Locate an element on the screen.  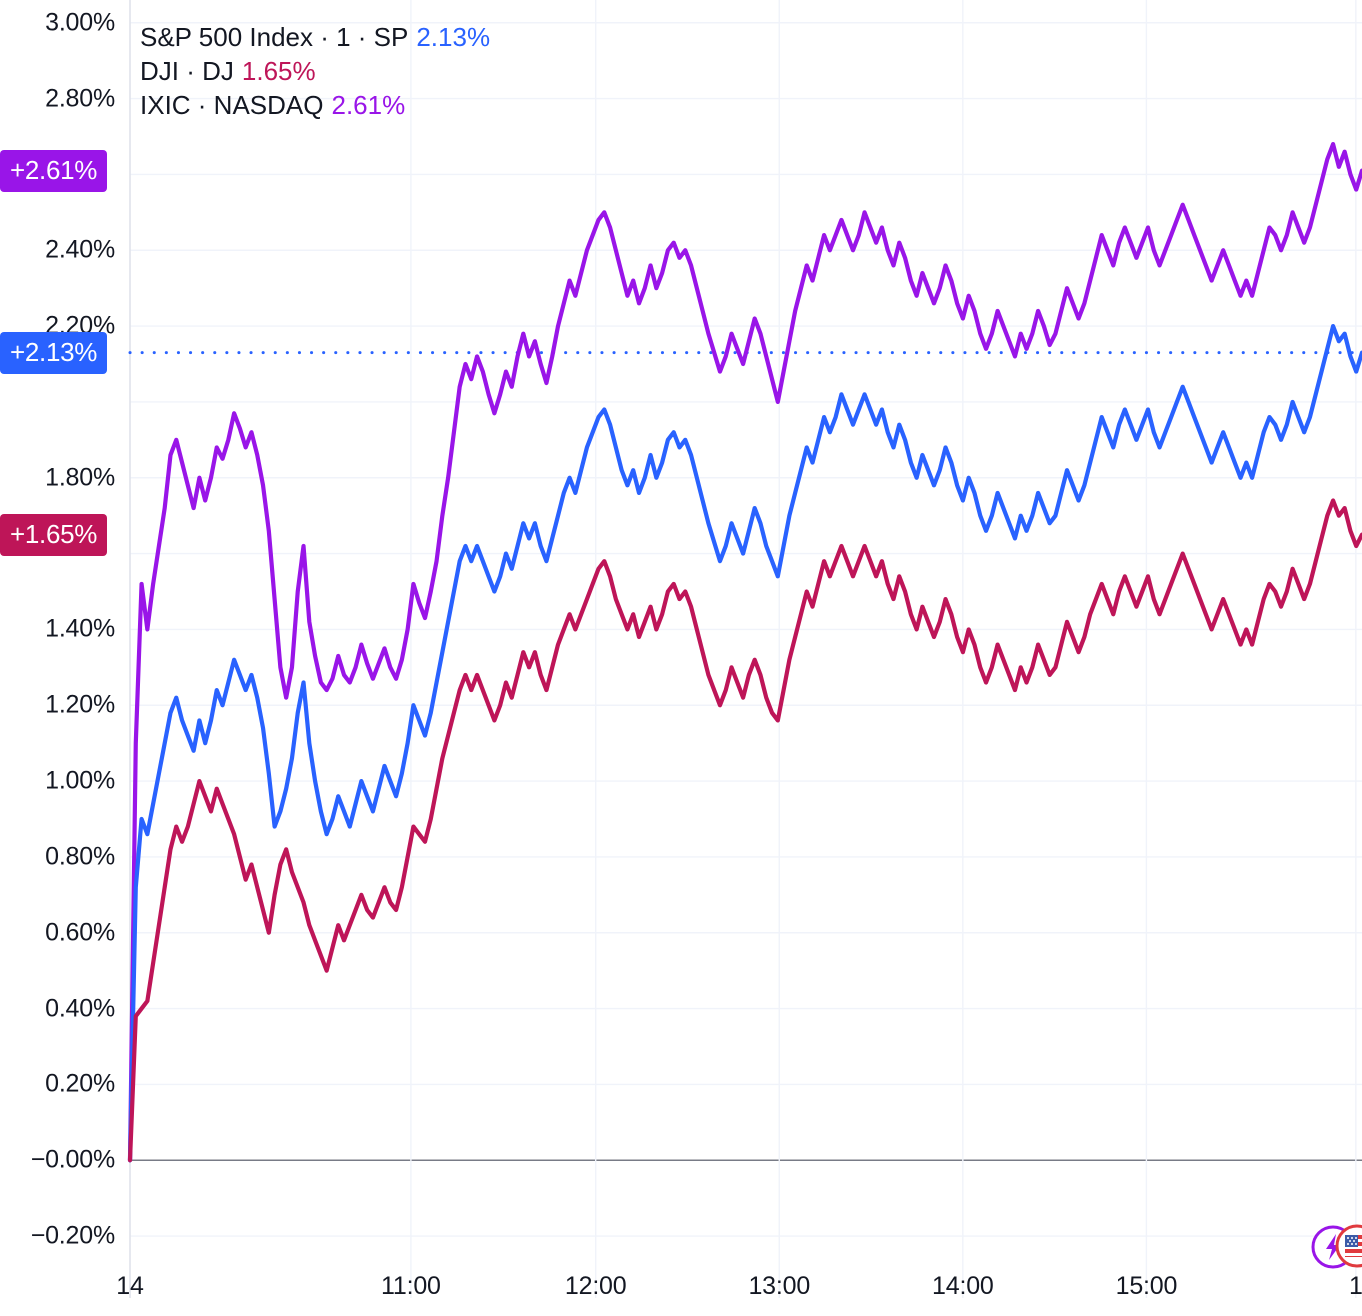
legend-row: IXIC · NASDAQ 2.61% is located at coordinates (315, 105).